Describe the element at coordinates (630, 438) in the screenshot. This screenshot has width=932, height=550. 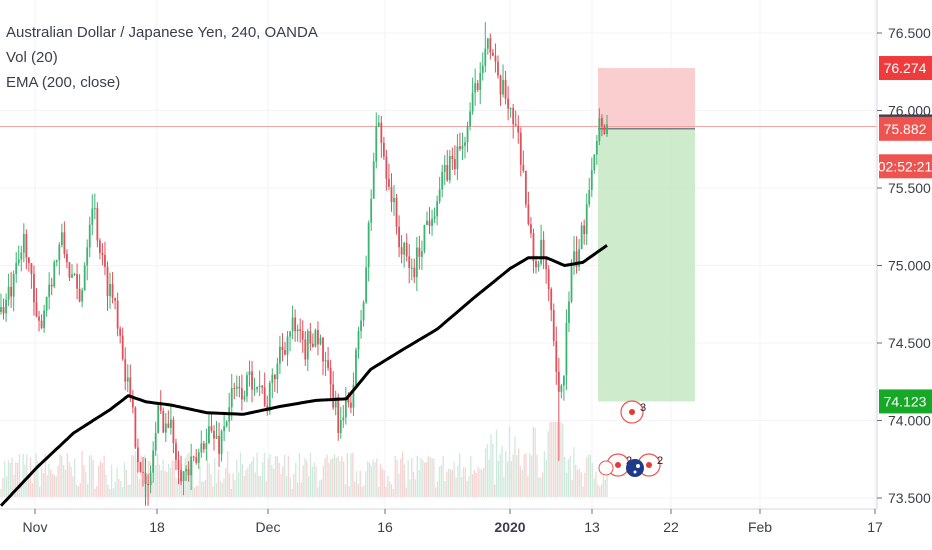
I see `event-markers: 3 2 2` at that location.